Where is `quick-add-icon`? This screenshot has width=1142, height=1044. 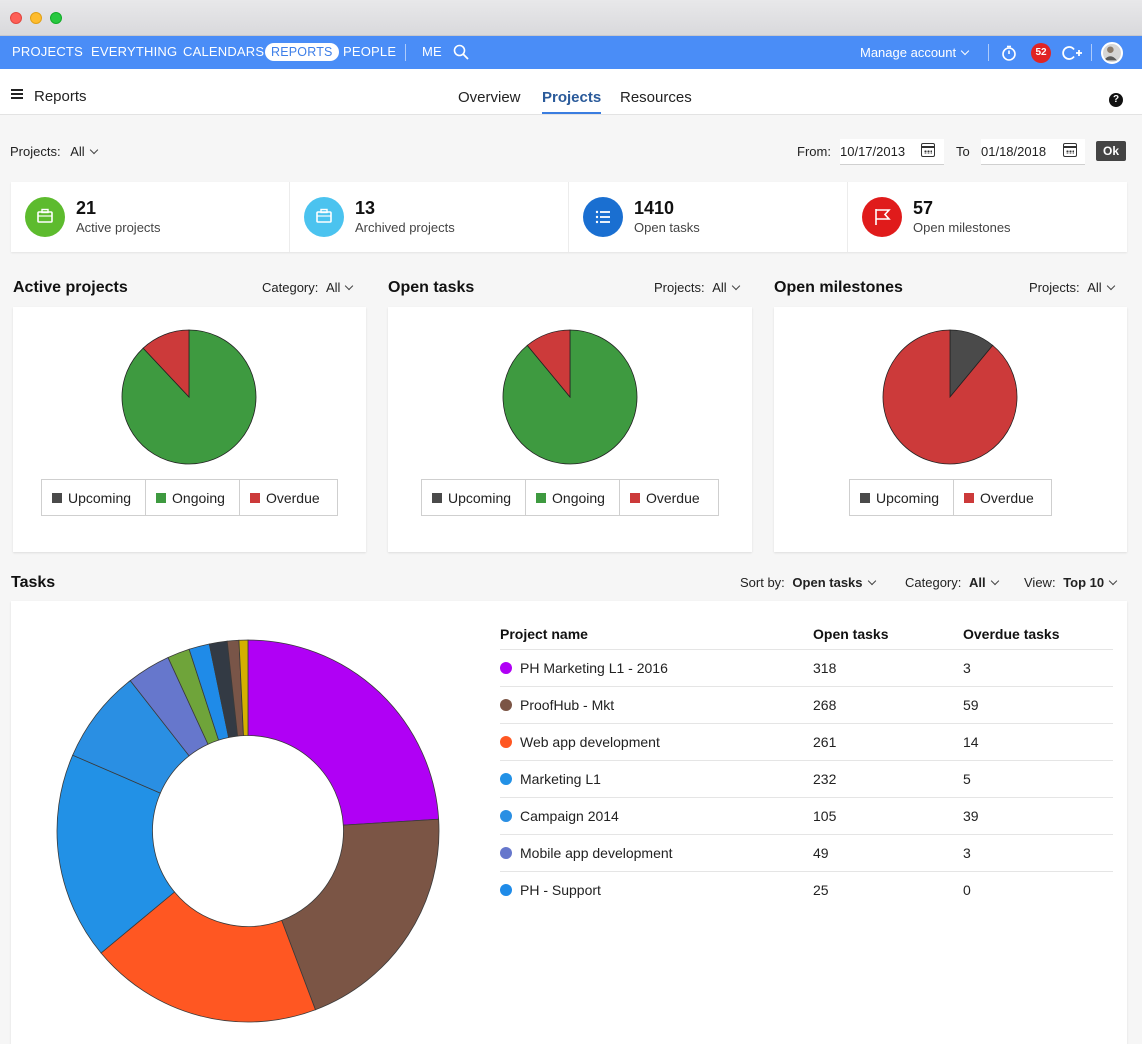 quick-add-icon is located at coordinates (1072, 53).